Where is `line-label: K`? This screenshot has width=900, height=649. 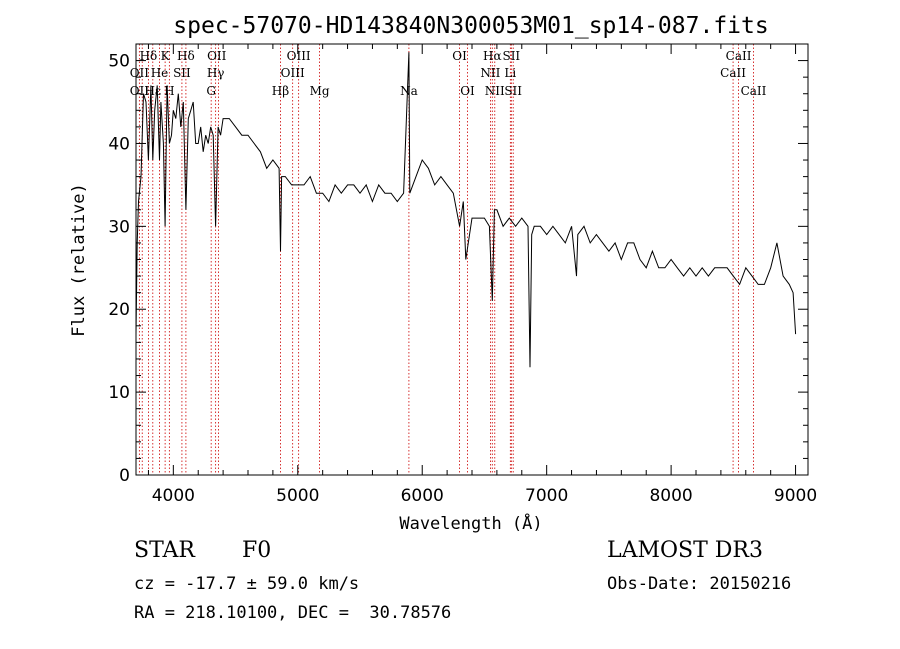 line-label: K is located at coordinates (166, 56).